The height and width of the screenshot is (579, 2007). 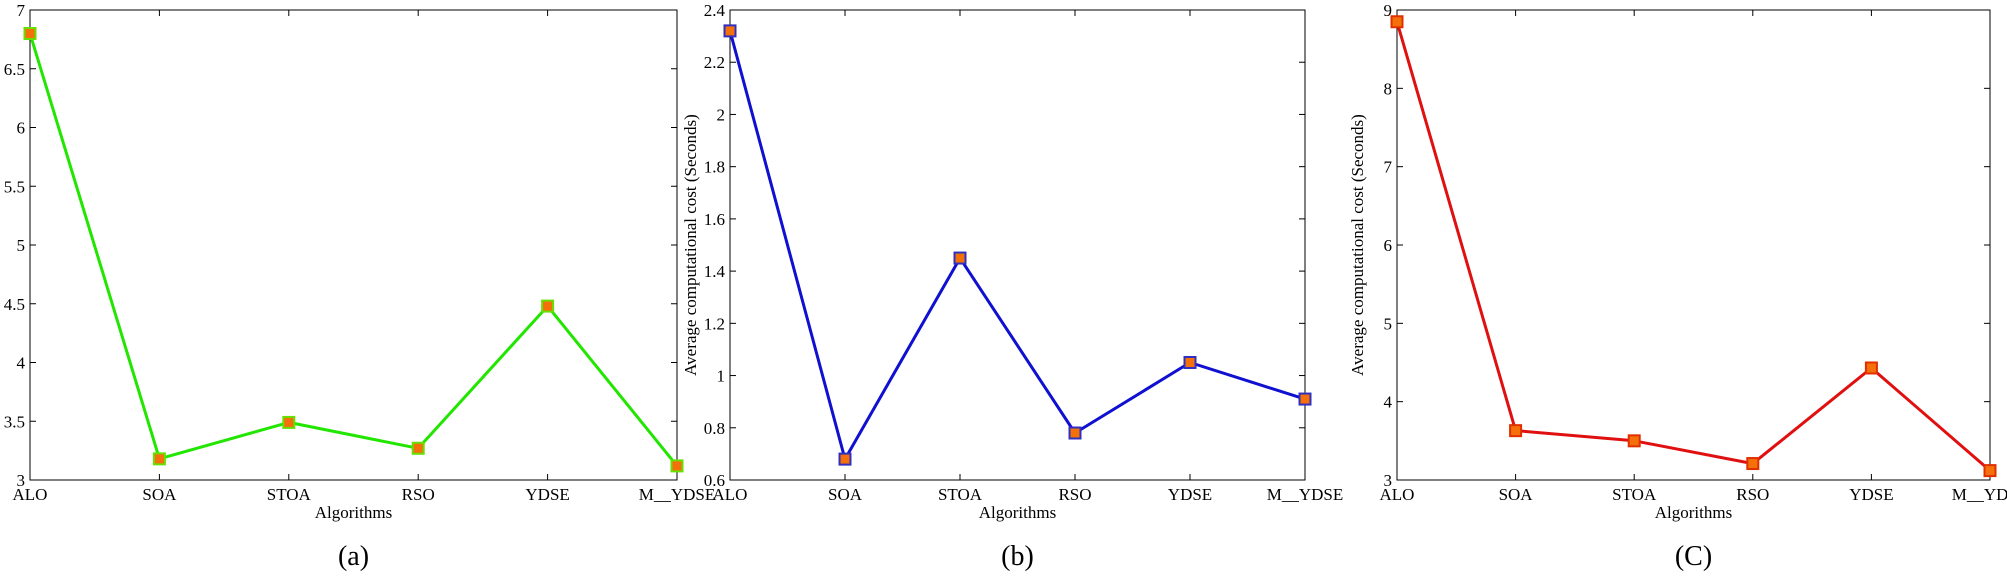 What do you see at coordinates (714, 219) in the screenshot?
I see `y-tick-label: 1.6` at bounding box center [714, 219].